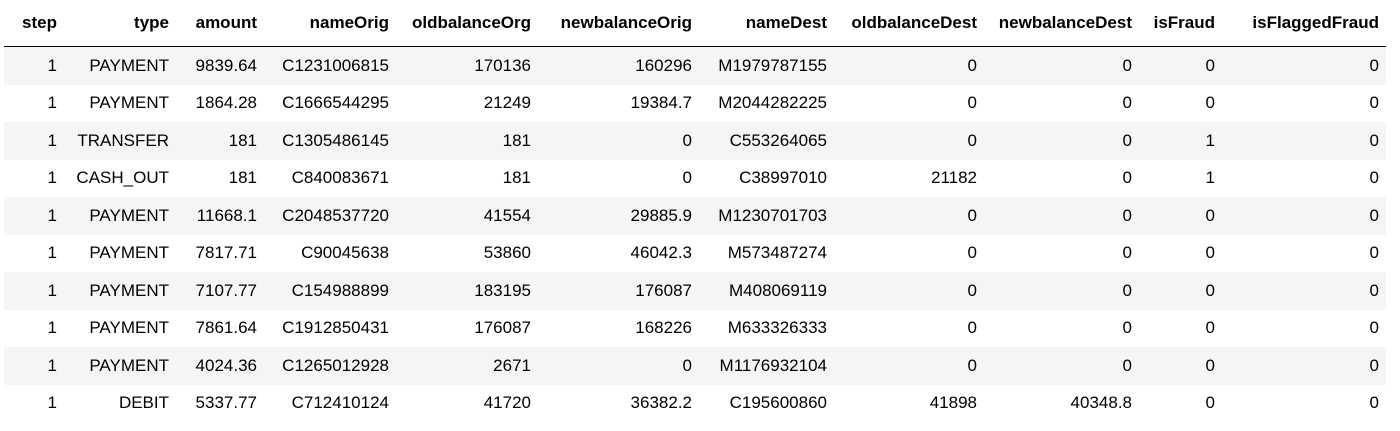 The image size is (1400, 431). What do you see at coordinates (120, 23) in the screenshot?
I see `column-header-type: type` at bounding box center [120, 23].